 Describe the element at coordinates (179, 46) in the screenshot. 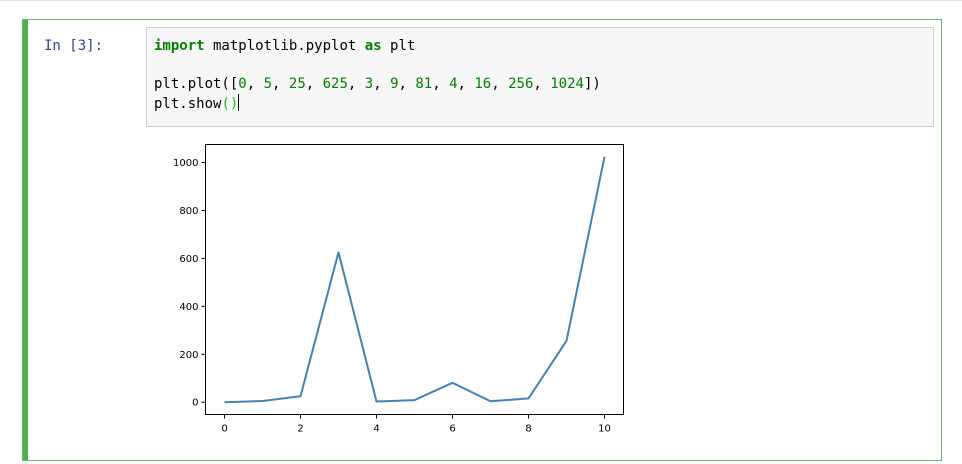

I see `import-keyword: import` at that location.